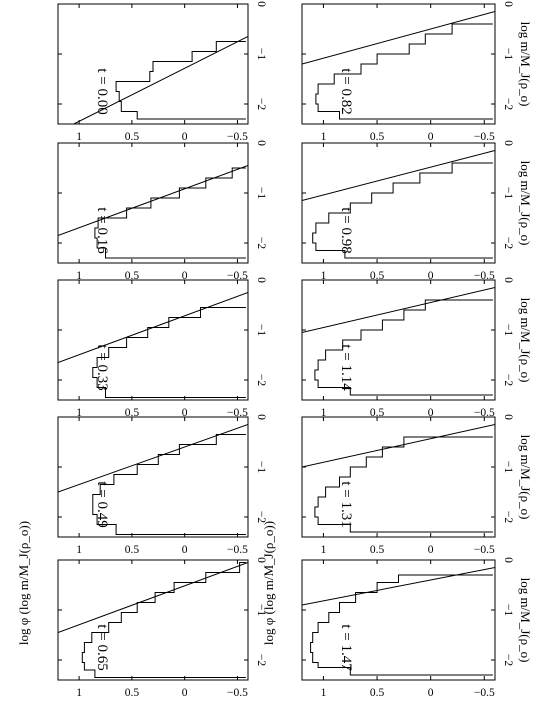 The image size is (559, 706). I want to click on panel-6: −2 −1 0 −0.5 0 0.5 1 log m/M_J(ρ_o)t = 0.82, so click(417, 72).